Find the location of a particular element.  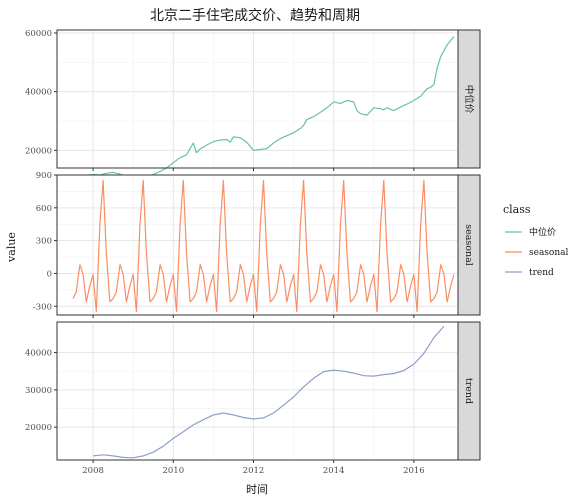

facet-strip-label: 中位价 is located at coordinates (469, 99).